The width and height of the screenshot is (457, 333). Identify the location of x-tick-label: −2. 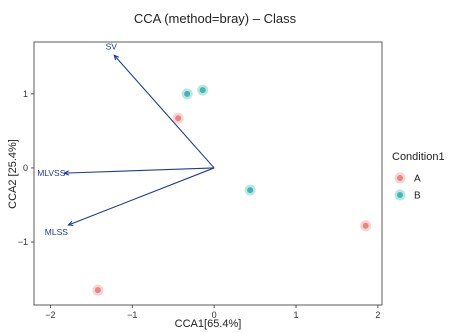
(50, 315).